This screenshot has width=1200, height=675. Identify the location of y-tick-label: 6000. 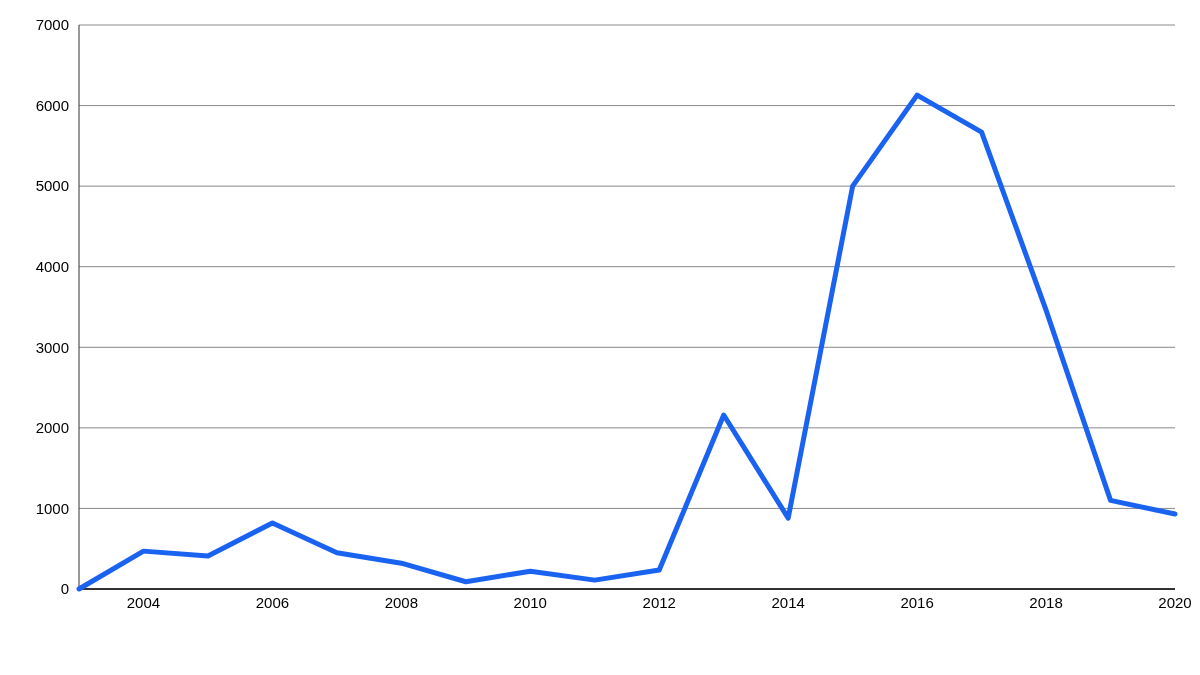
(52, 105).